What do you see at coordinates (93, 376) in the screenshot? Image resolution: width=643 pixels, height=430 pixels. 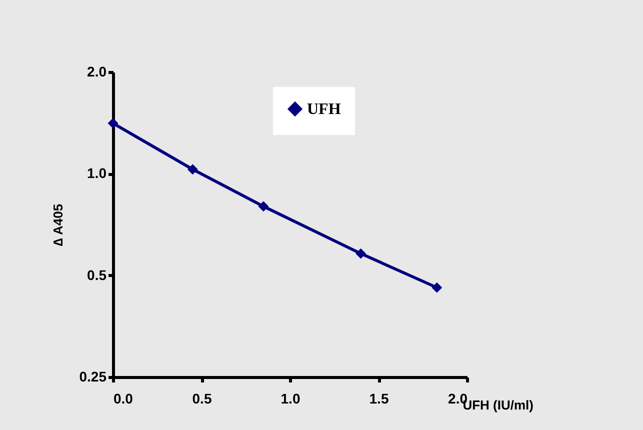 I see `y-tick-label: 0.25` at bounding box center [93, 376].